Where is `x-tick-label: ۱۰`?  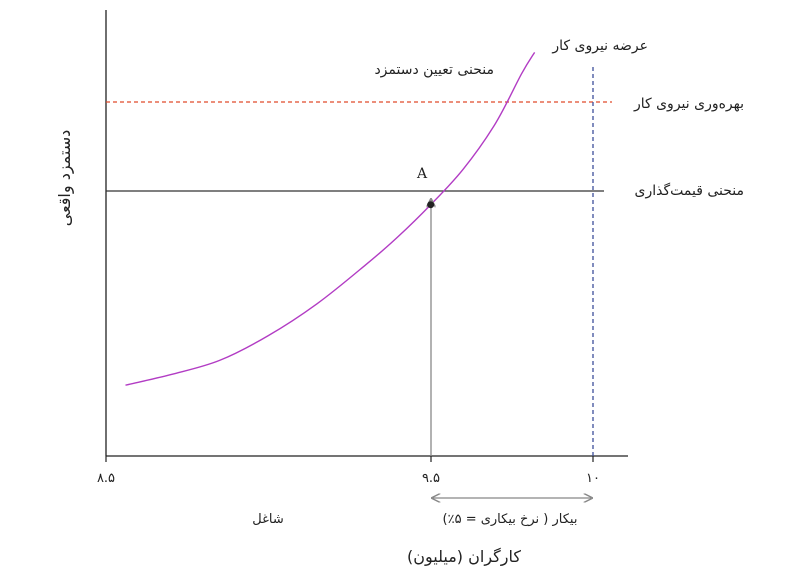 x-tick-label: ۱۰ is located at coordinates (593, 478).